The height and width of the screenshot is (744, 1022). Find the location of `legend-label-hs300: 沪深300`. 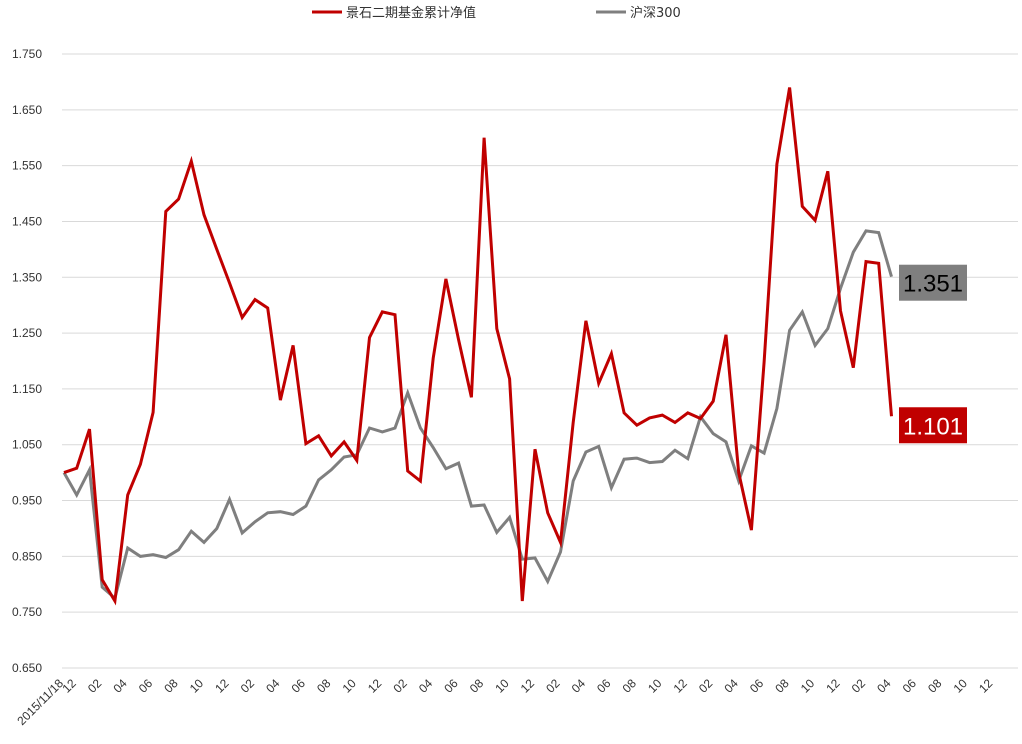

legend-label-hs300: 沪深300 is located at coordinates (655, 13).